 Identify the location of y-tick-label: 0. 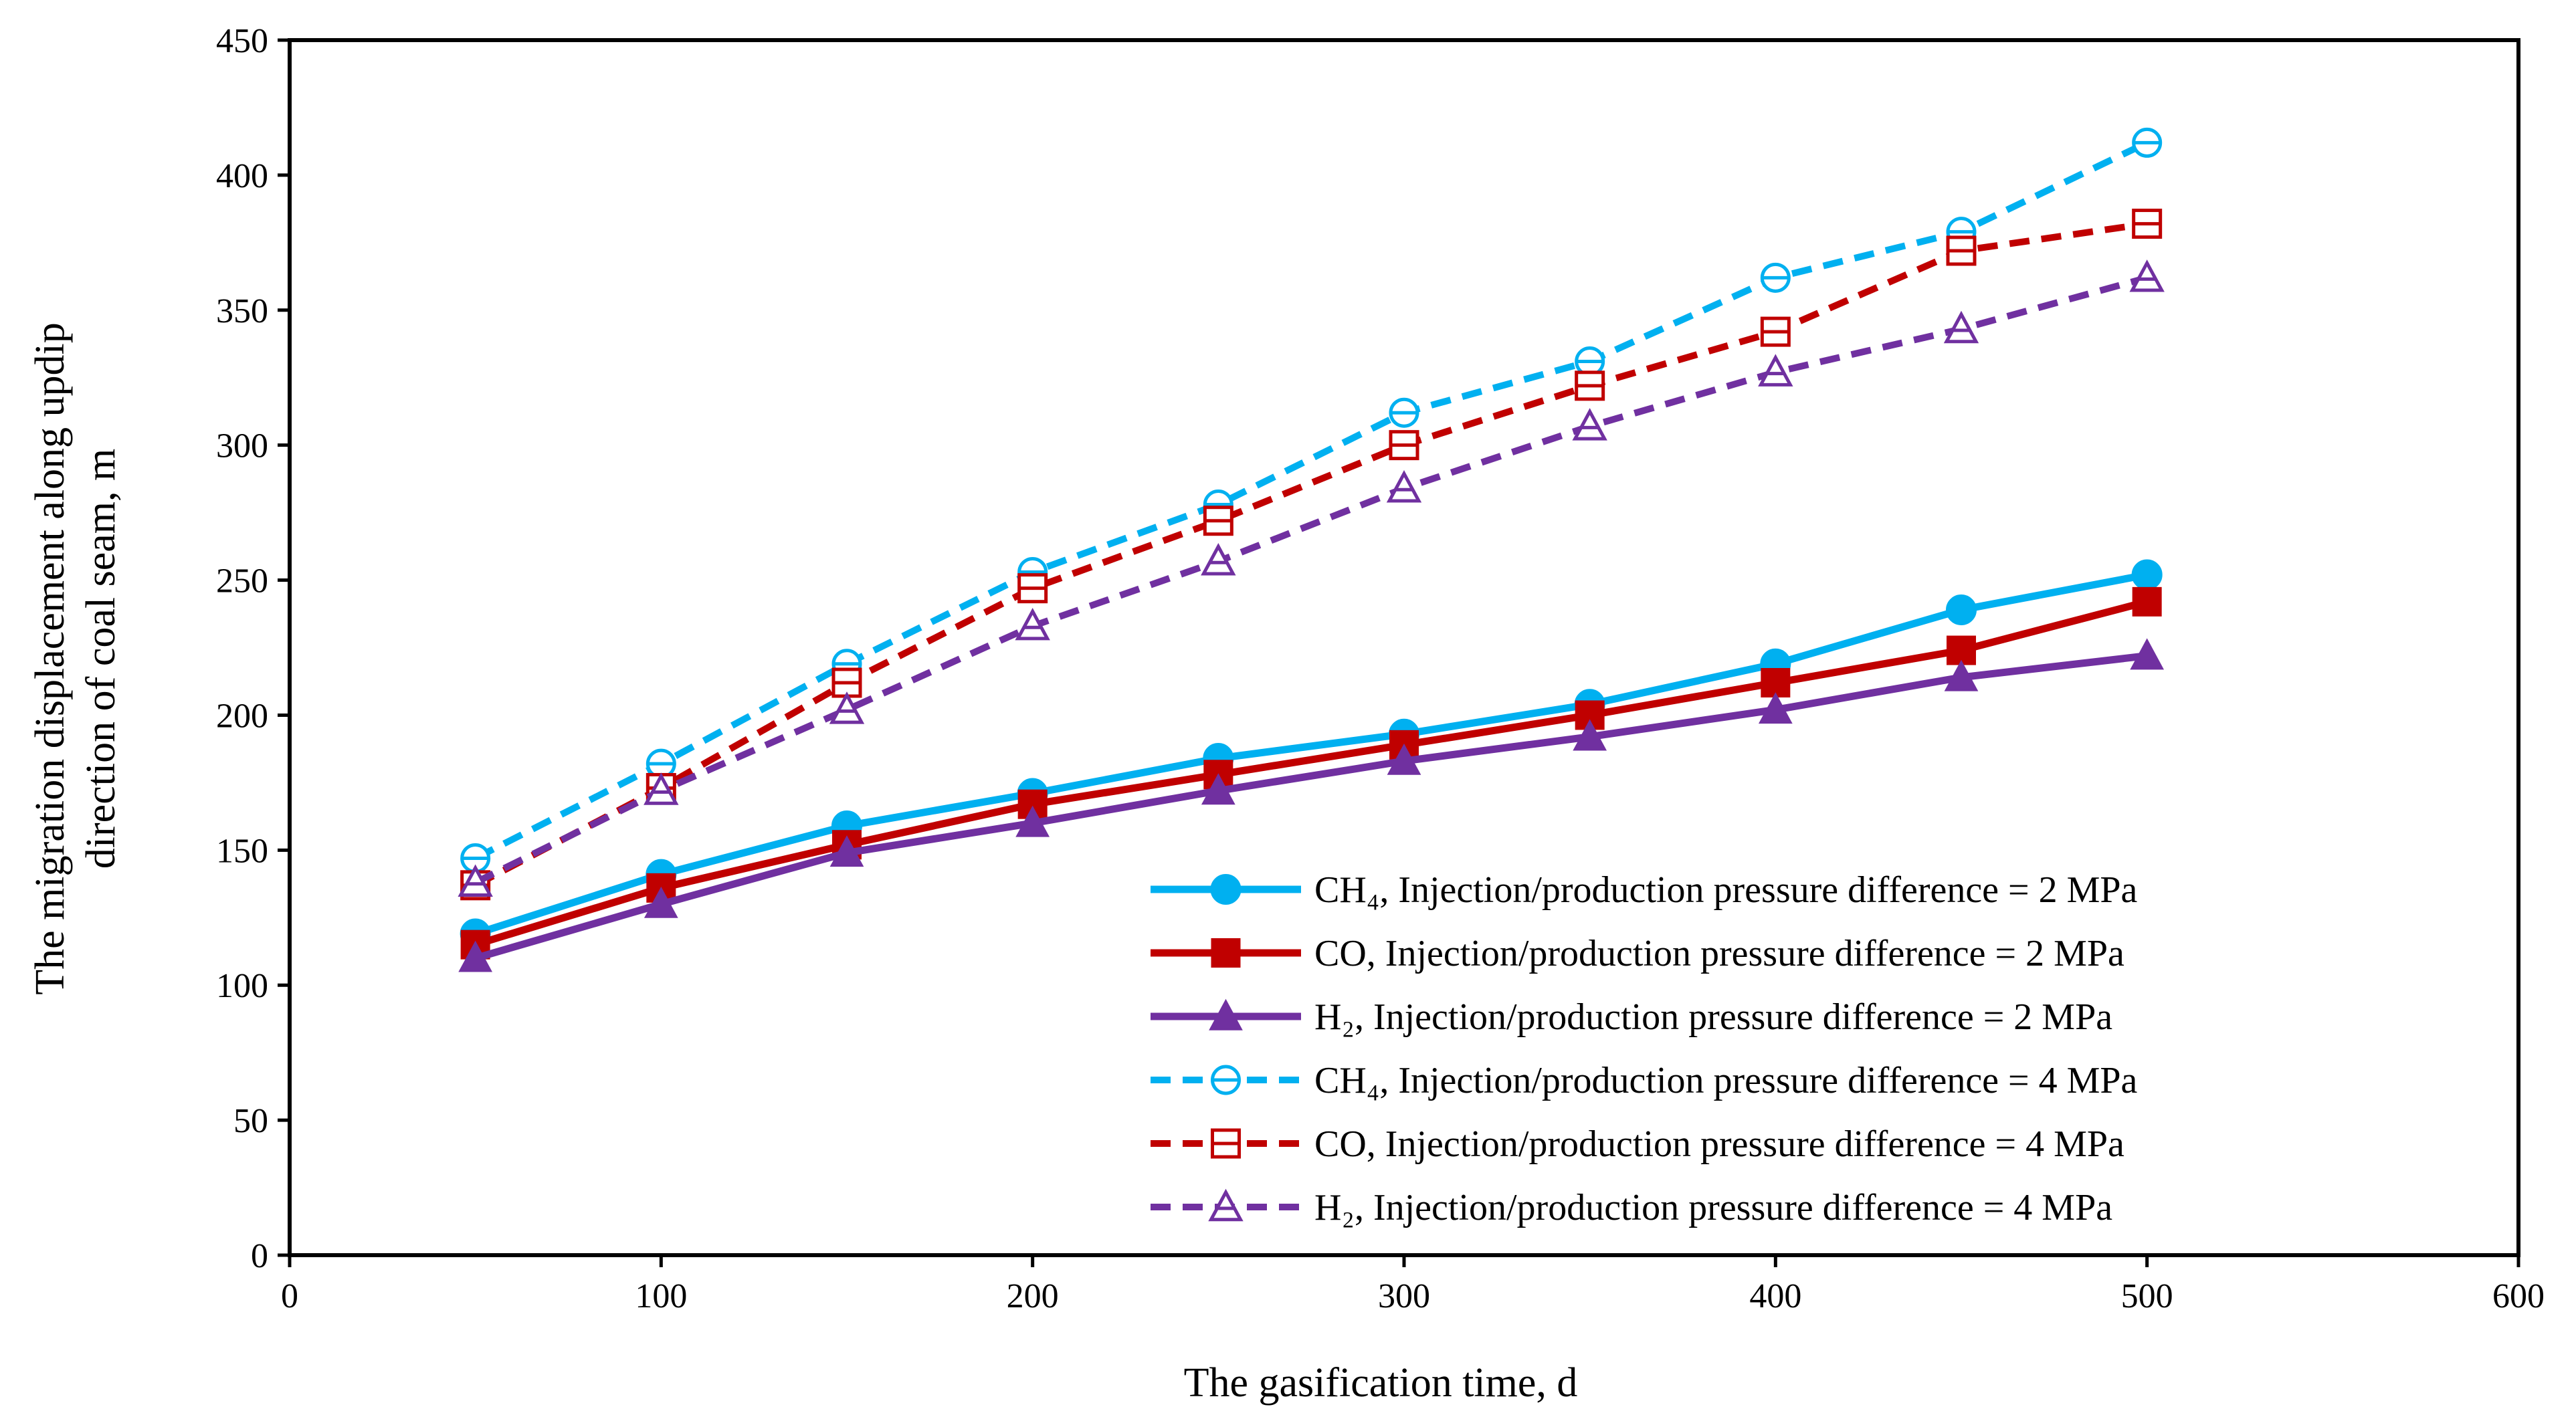
(259, 1256).